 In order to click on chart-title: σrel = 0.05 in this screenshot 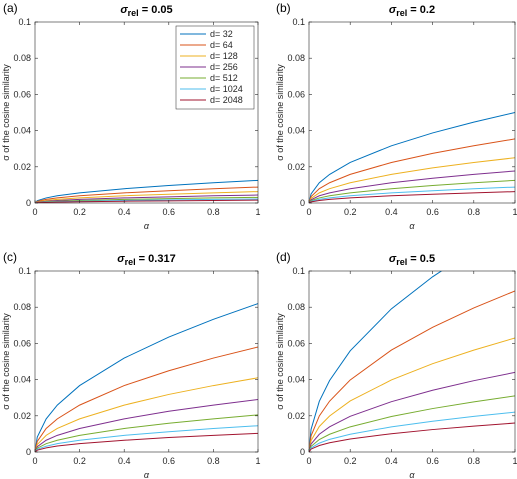, I will do `click(146, 11)`.